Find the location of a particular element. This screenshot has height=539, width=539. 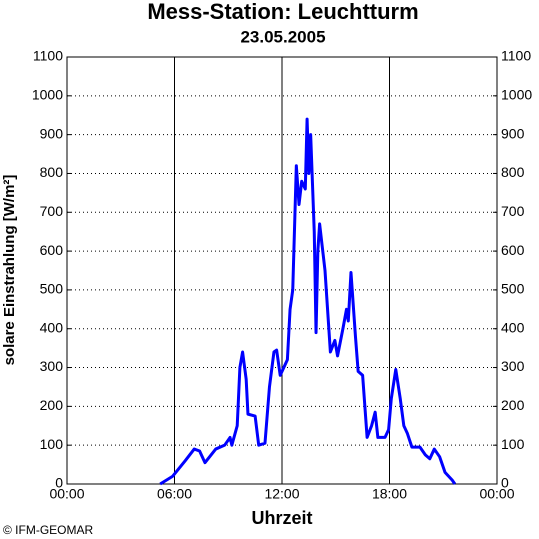

y-tick-label: 200 is located at coordinates (52, 405).